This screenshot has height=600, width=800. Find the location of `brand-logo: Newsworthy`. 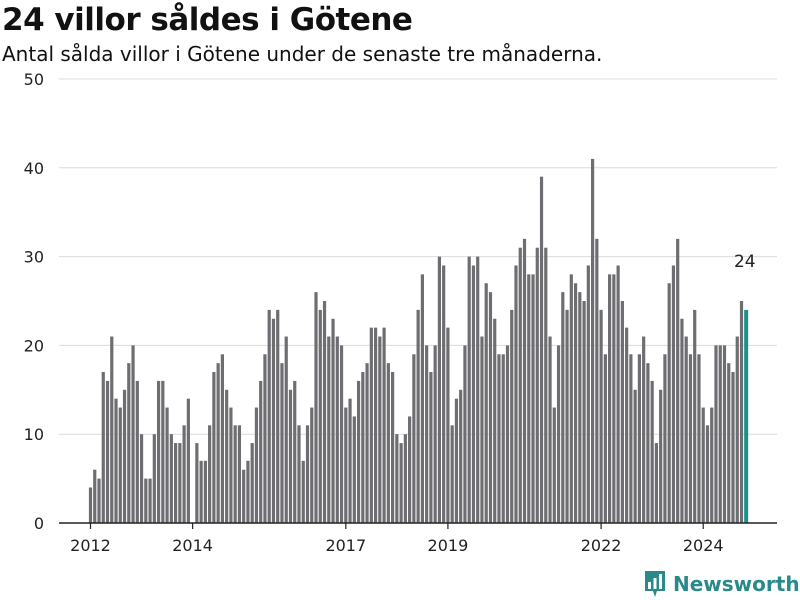

brand-logo: Newsworthy is located at coordinates (721, 584).